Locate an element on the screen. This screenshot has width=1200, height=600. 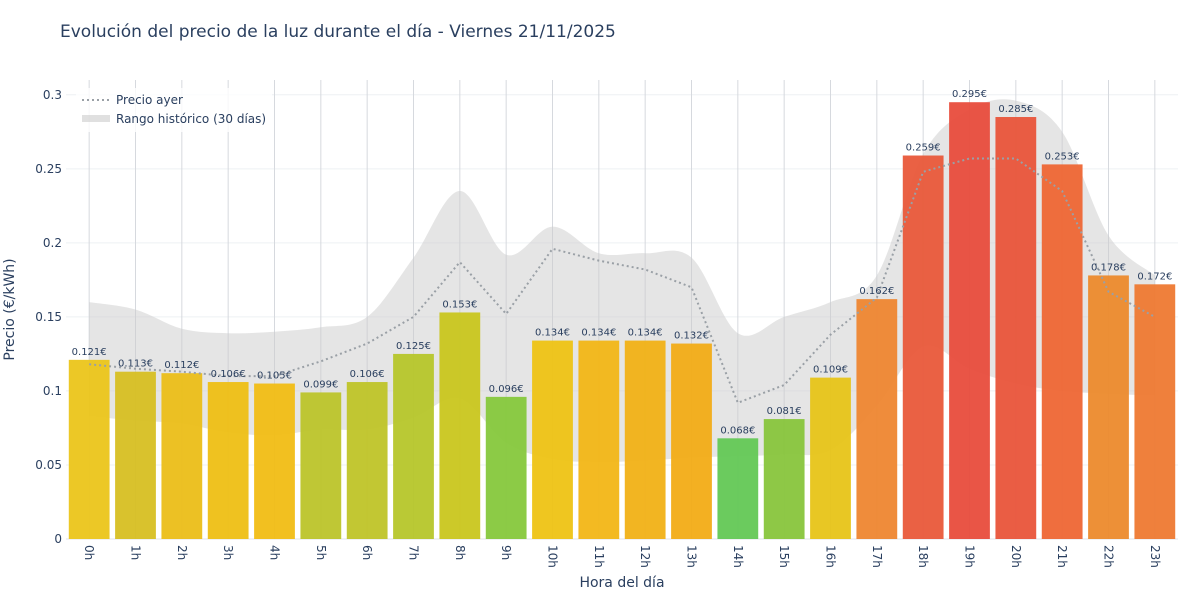
bar-data-label: 0.162€ is located at coordinates (876, 291).